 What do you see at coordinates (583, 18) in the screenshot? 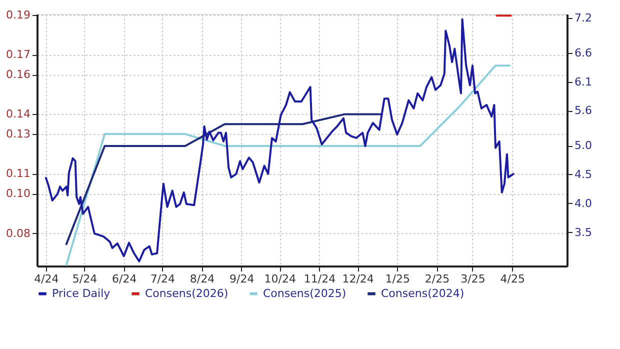
I see `y2-tick-label: 7.2` at bounding box center [583, 18].